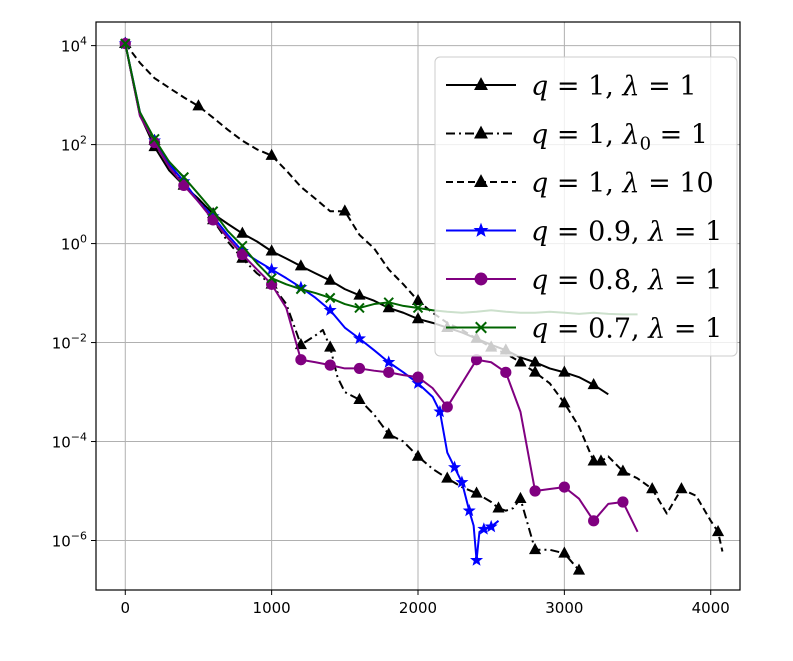 This screenshot has height=661, width=793. I want to click on legend-label: q = 0.7, λ = 1, so click(626, 329).